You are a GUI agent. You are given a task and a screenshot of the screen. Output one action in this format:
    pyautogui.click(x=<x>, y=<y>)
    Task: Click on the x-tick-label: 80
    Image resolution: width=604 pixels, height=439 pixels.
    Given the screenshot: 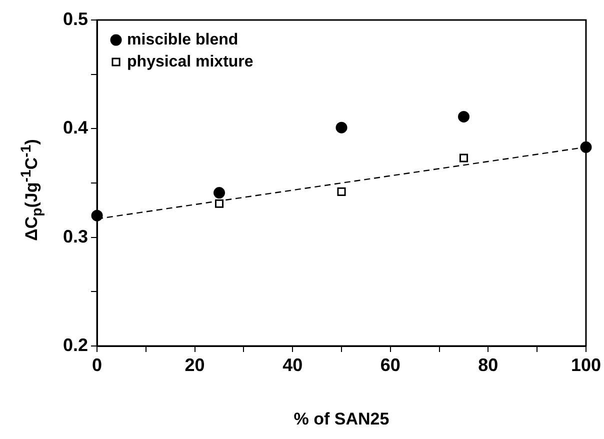 What is the action you would take?
    pyautogui.click(x=488, y=364)
    